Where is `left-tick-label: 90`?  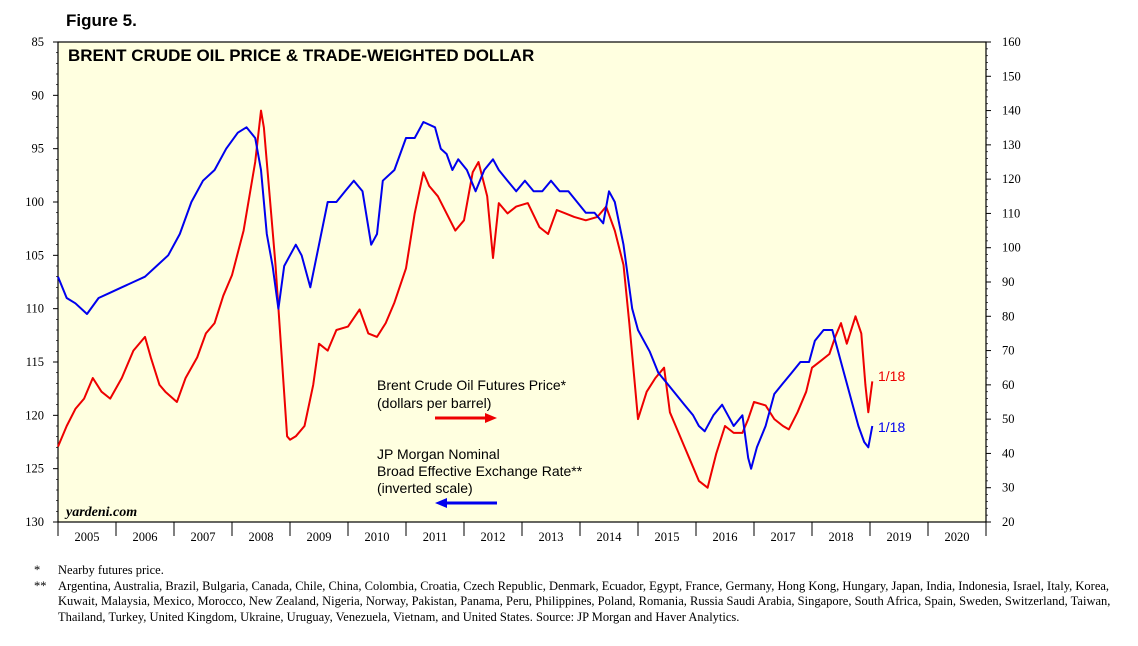
left-tick-label: 90 is located at coordinates (38, 95).